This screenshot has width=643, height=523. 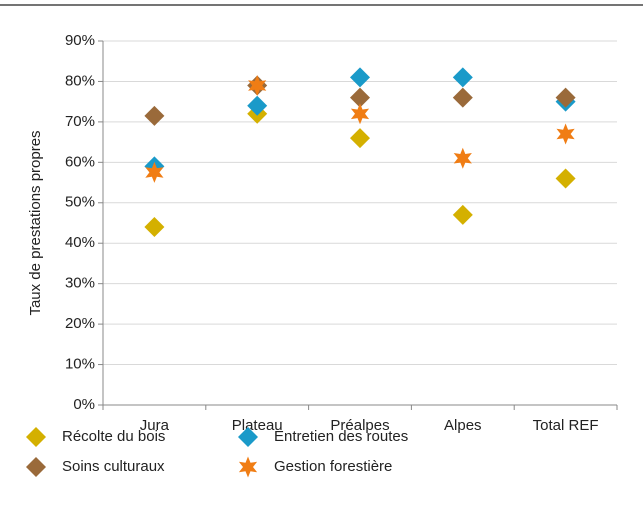 I want to click on x-tick-label: Jura, so click(x=155, y=425).